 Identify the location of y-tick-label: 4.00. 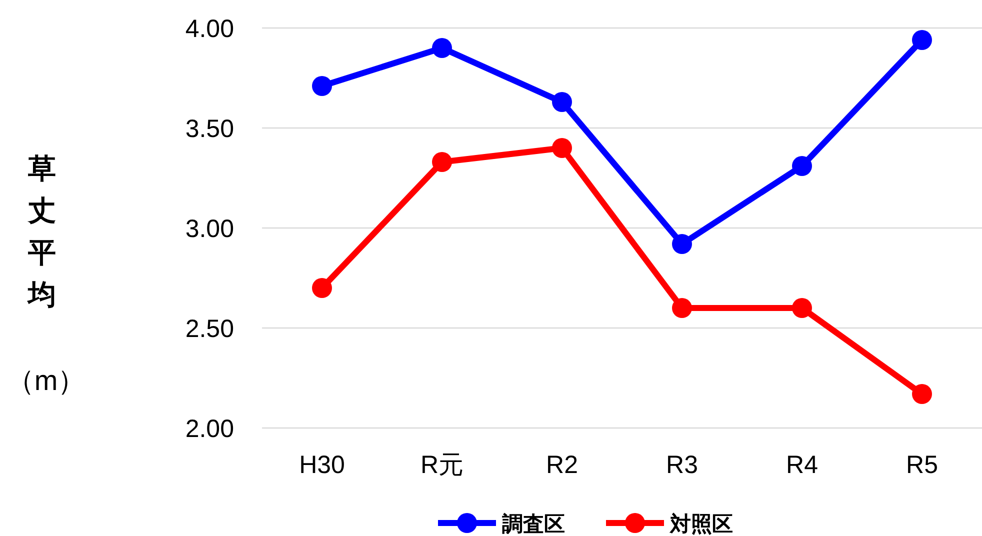
(209, 29).